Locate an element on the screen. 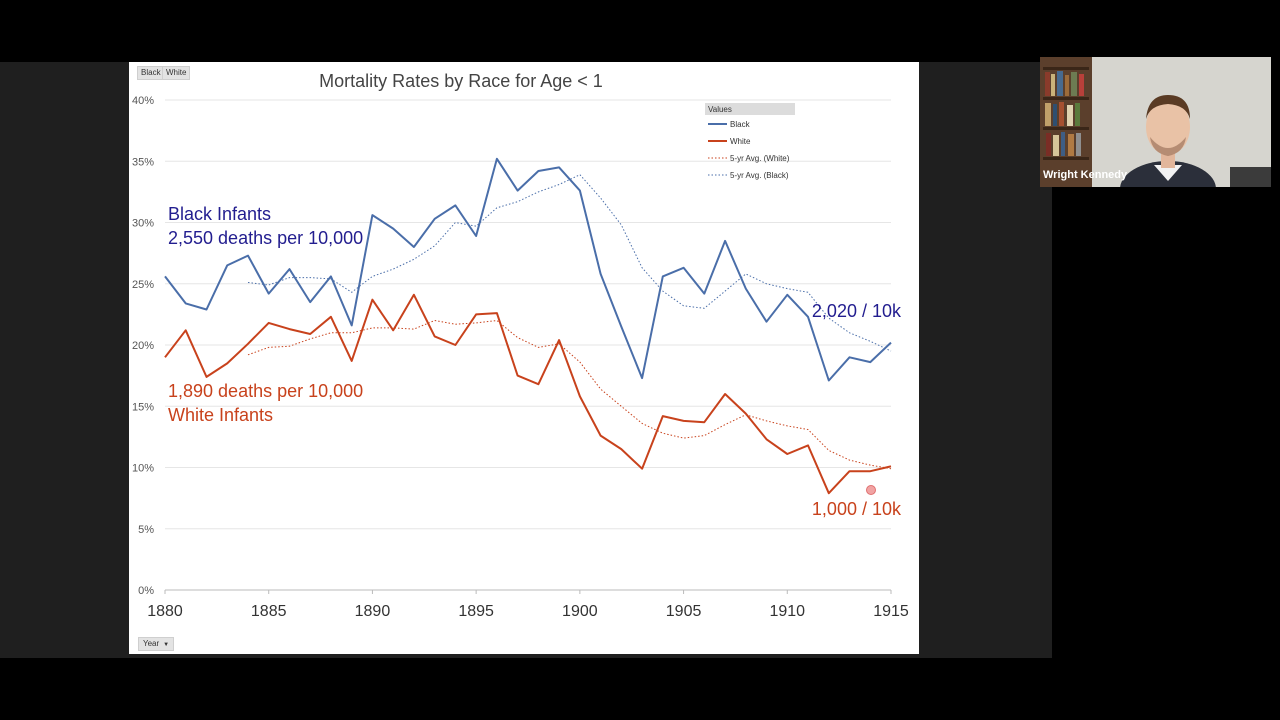 This screenshot has width=1280, height=720. x-tick-label: 1890 is located at coordinates (373, 611).